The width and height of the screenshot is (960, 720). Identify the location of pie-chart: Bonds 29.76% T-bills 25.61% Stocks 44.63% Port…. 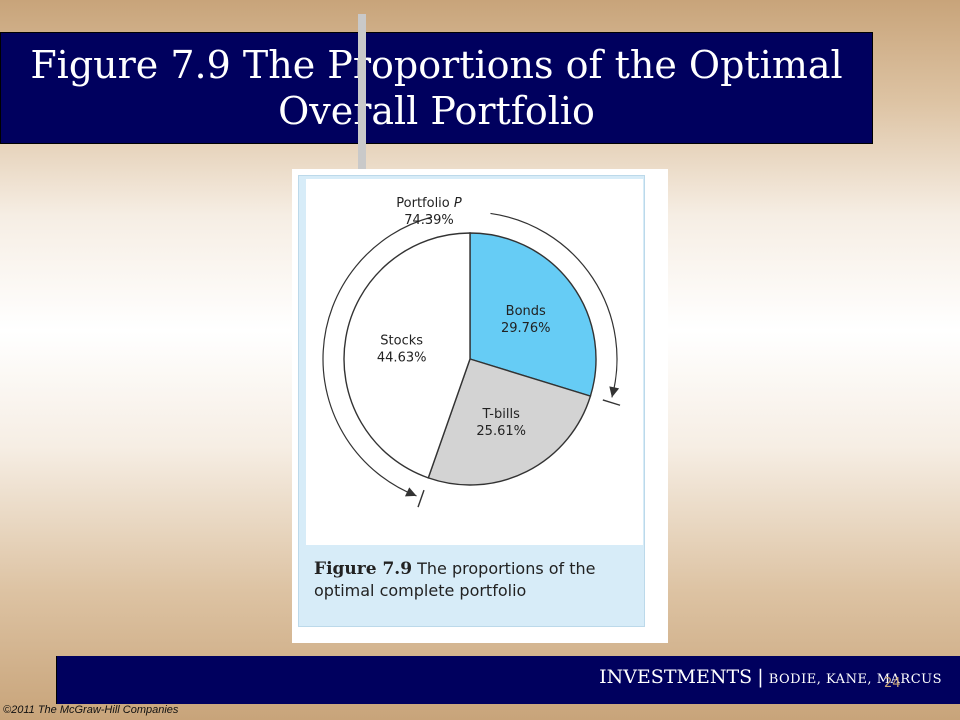
(471, 352).